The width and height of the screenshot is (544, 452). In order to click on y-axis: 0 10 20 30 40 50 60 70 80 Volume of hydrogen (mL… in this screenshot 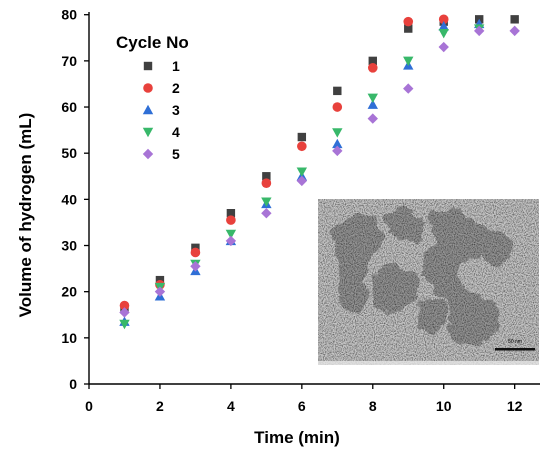, I will do `click(53, 199)`.